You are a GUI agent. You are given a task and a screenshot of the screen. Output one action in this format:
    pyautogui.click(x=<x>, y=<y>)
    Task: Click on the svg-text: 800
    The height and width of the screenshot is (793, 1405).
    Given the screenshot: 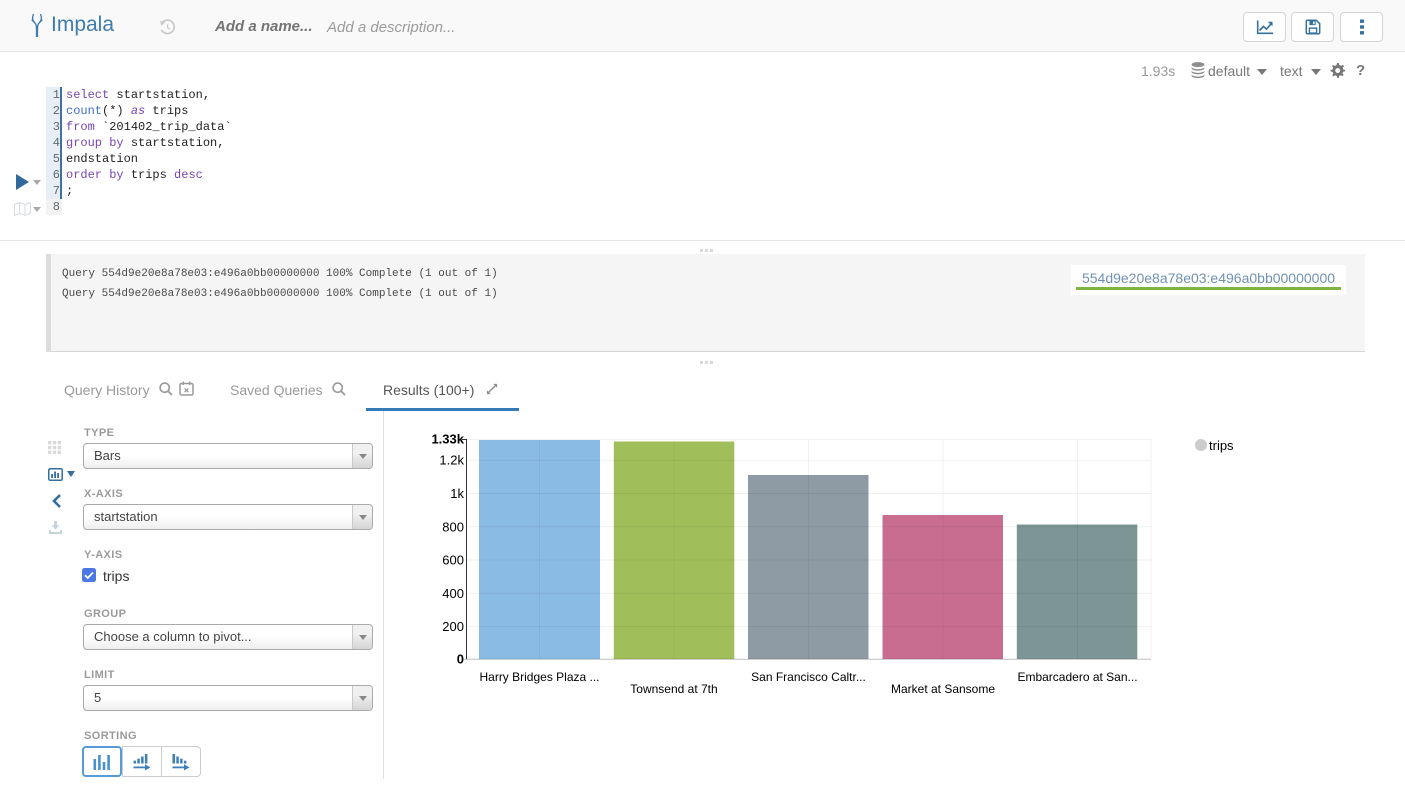 What is the action you would take?
    pyautogui.click(x=453, y=526)
    